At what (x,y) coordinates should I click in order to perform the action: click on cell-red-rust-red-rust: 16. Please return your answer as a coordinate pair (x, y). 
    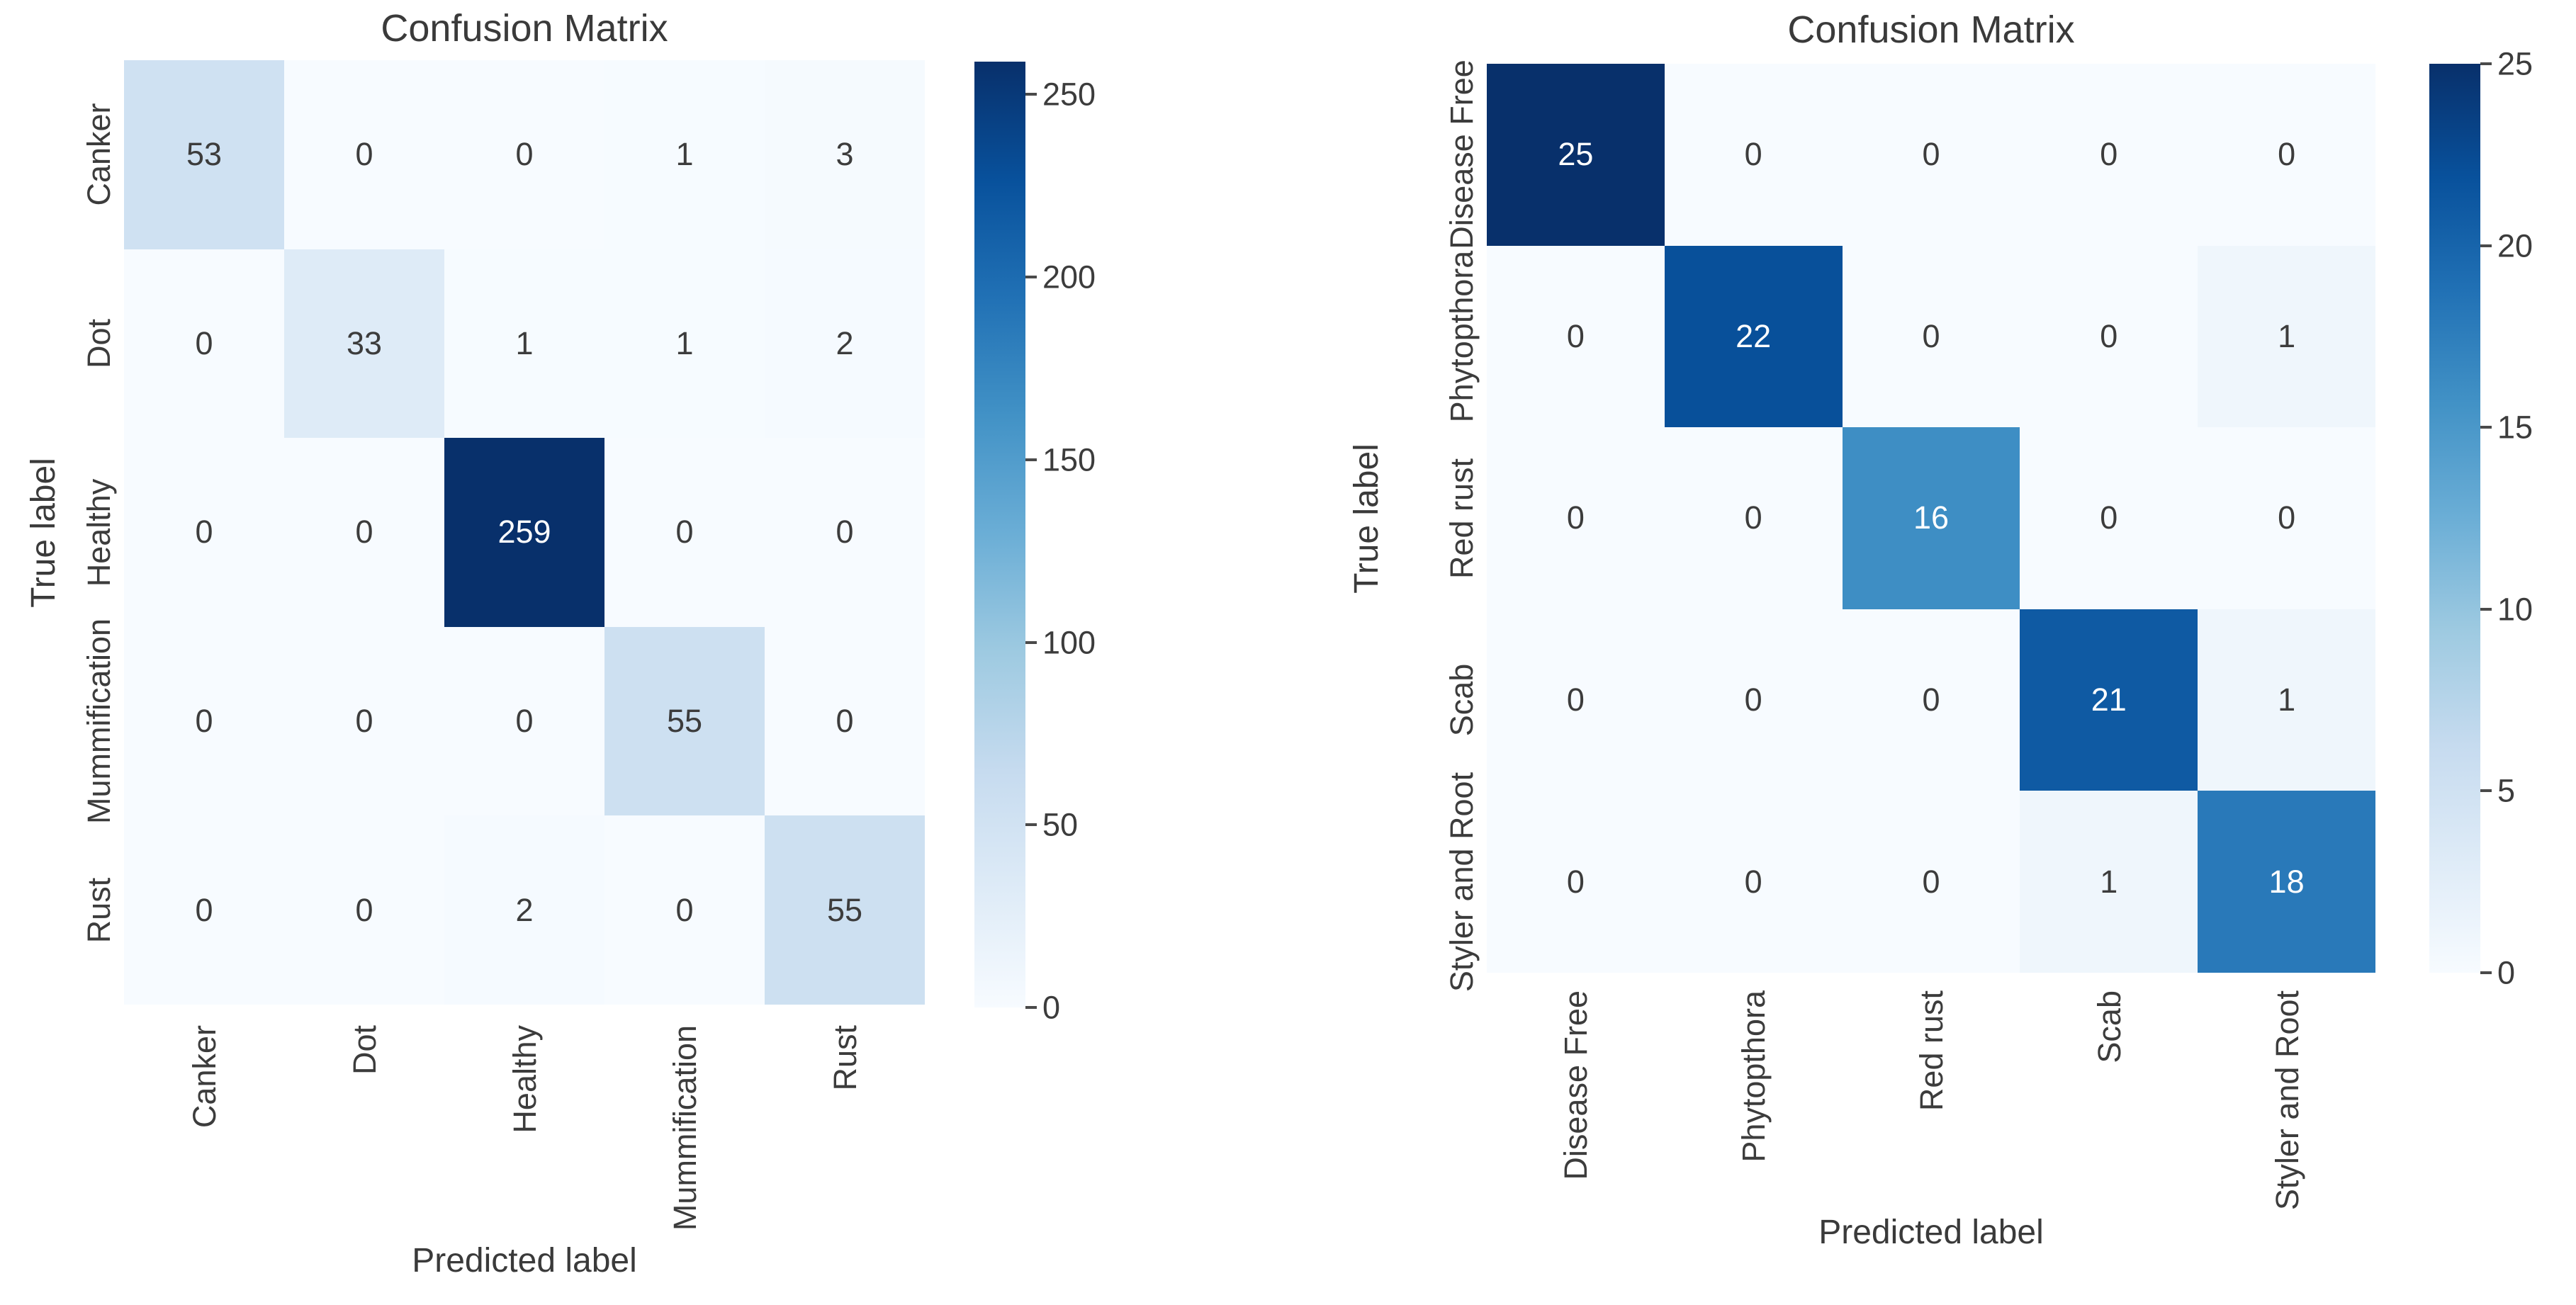
    Looking at the image, I should click on (1931, 518).